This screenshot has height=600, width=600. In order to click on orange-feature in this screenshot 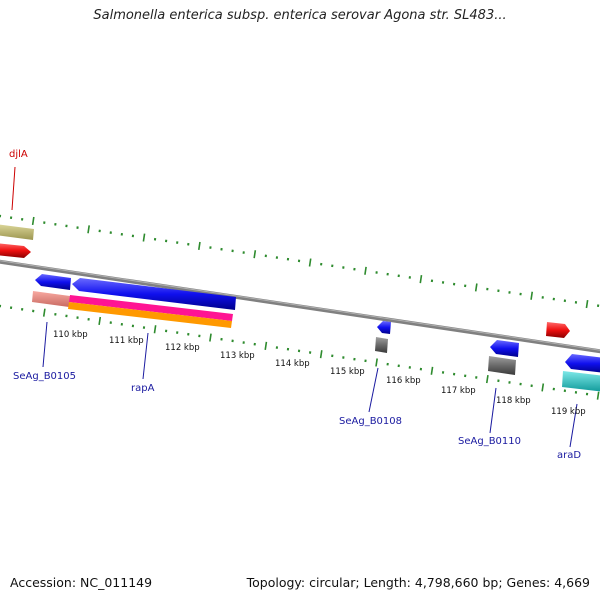, I will do `click(150, 315)`.